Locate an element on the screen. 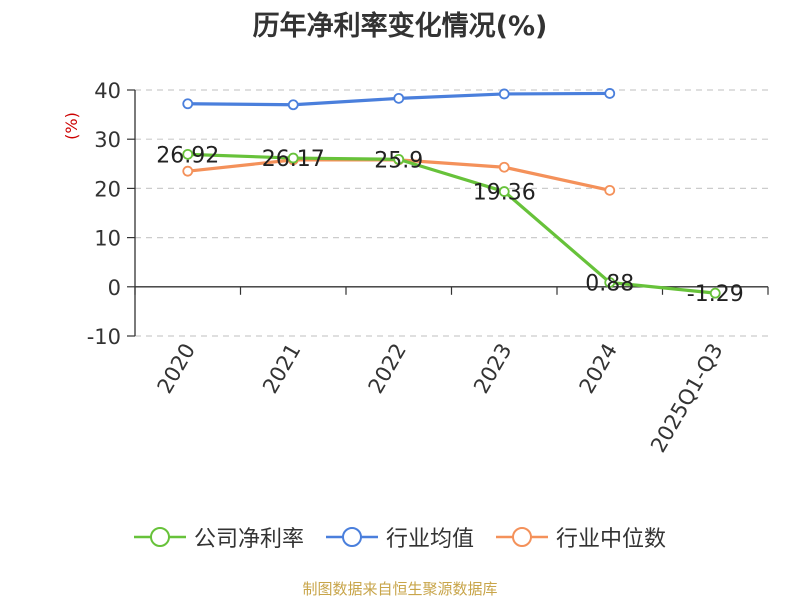 Image resolution: width=800 pixels, height=600 pixels. y-tick-label: 10 is located at coordinates (107, 239).